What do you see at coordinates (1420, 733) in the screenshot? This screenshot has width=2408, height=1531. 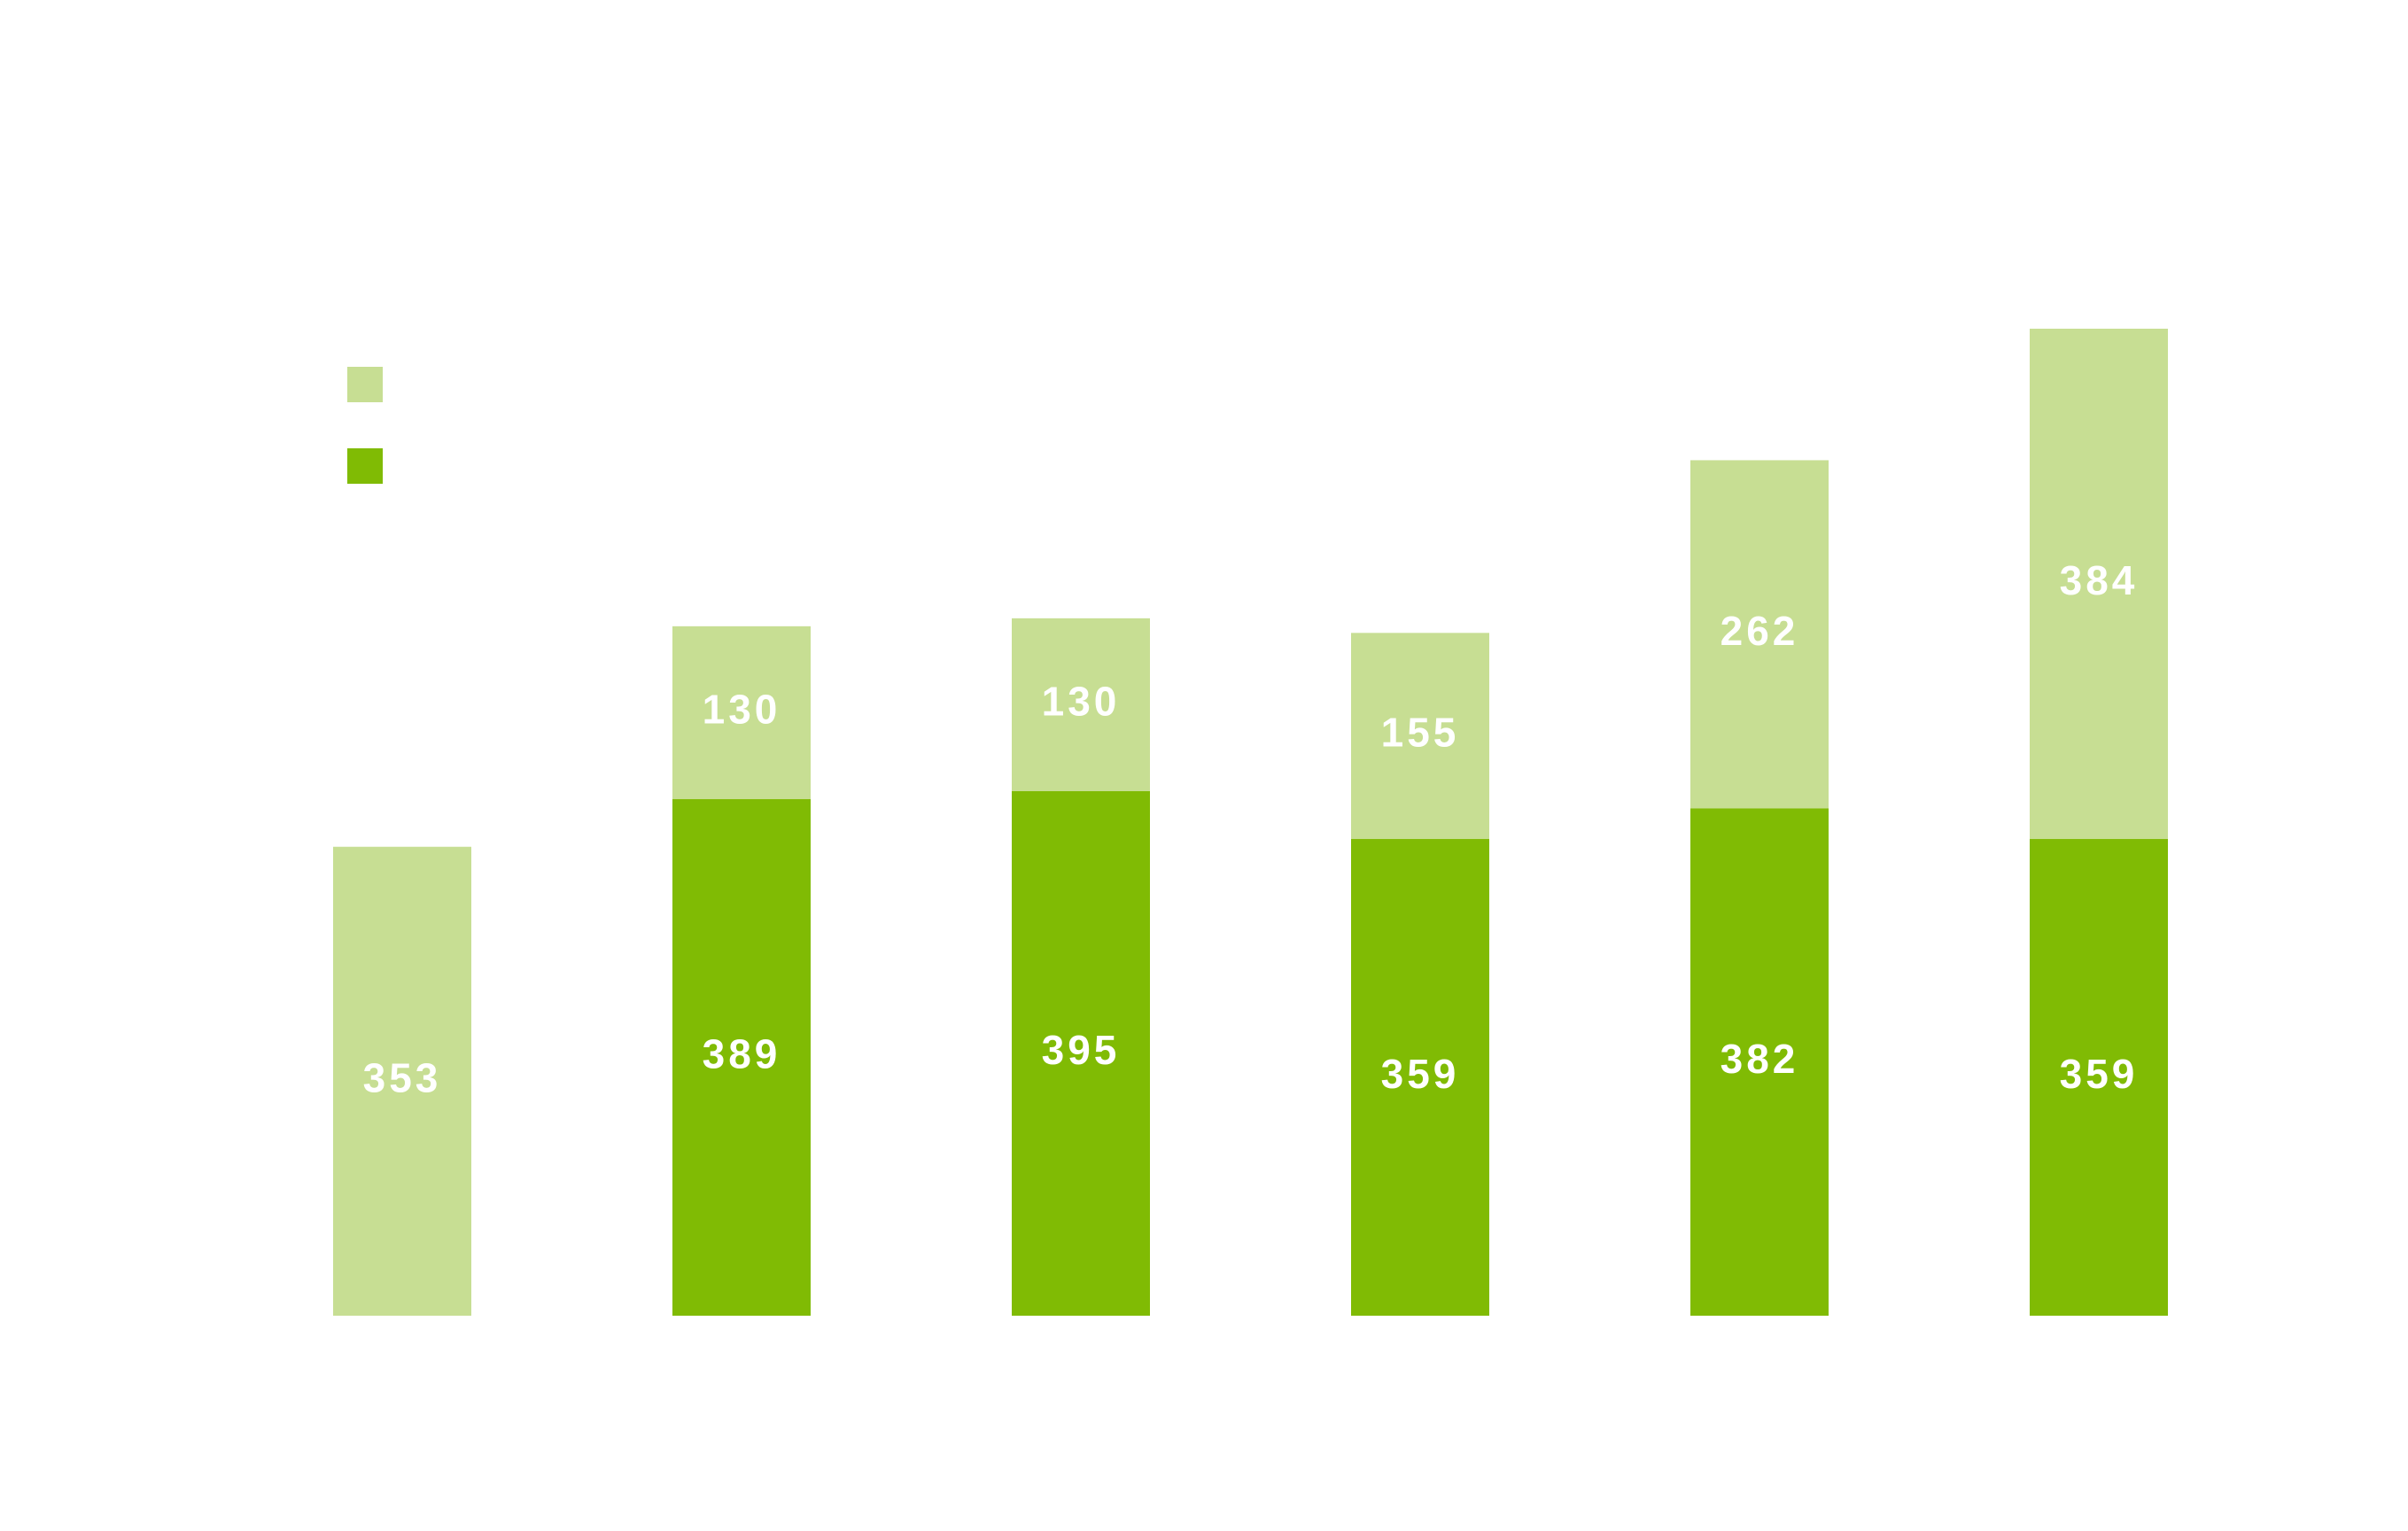 I see `data-label: 155` at bounding box center [1420, 733].